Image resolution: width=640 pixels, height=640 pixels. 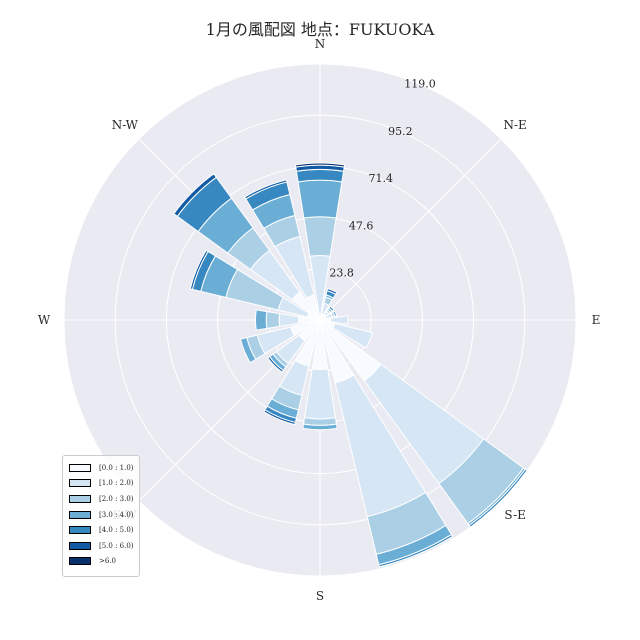 I want to click on radial-tick-label: 23.8, so click(x=341, y=273).